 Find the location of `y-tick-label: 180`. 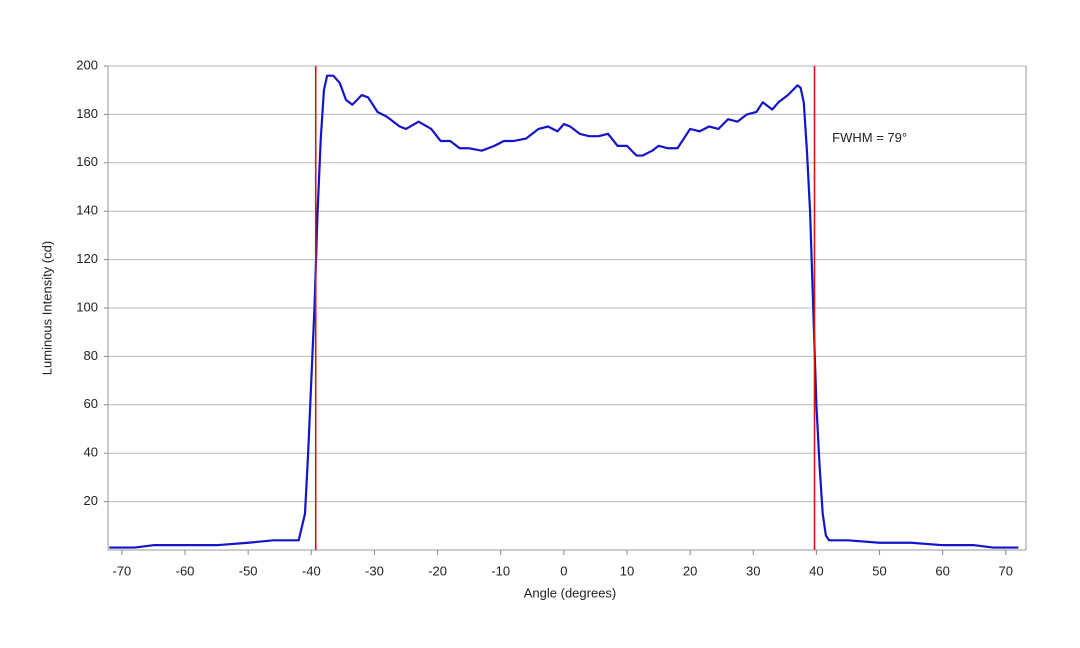

y-tick-label: 180 is located at coordinates (87, 113).